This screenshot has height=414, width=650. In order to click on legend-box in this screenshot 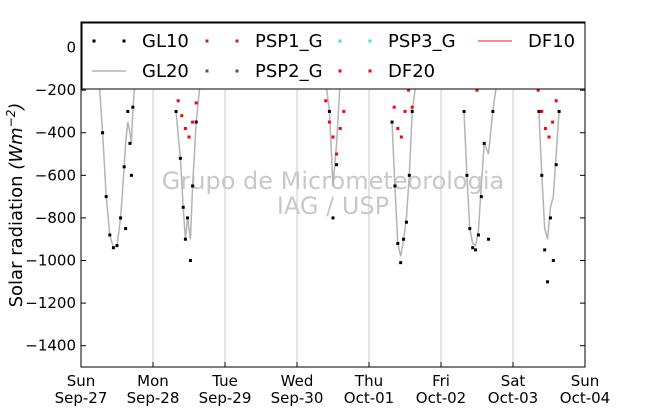, I will do `click(333, 56)`.